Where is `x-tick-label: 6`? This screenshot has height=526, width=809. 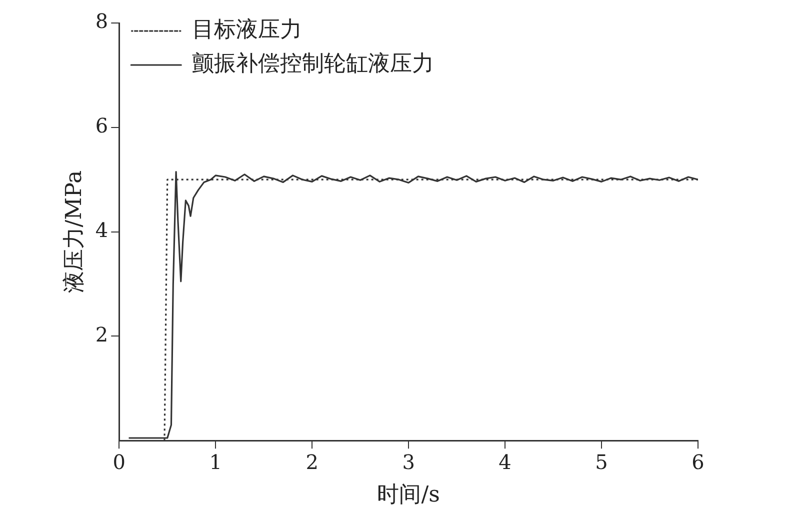
x-tick-label: 6 is located at coordinates (698, 462).